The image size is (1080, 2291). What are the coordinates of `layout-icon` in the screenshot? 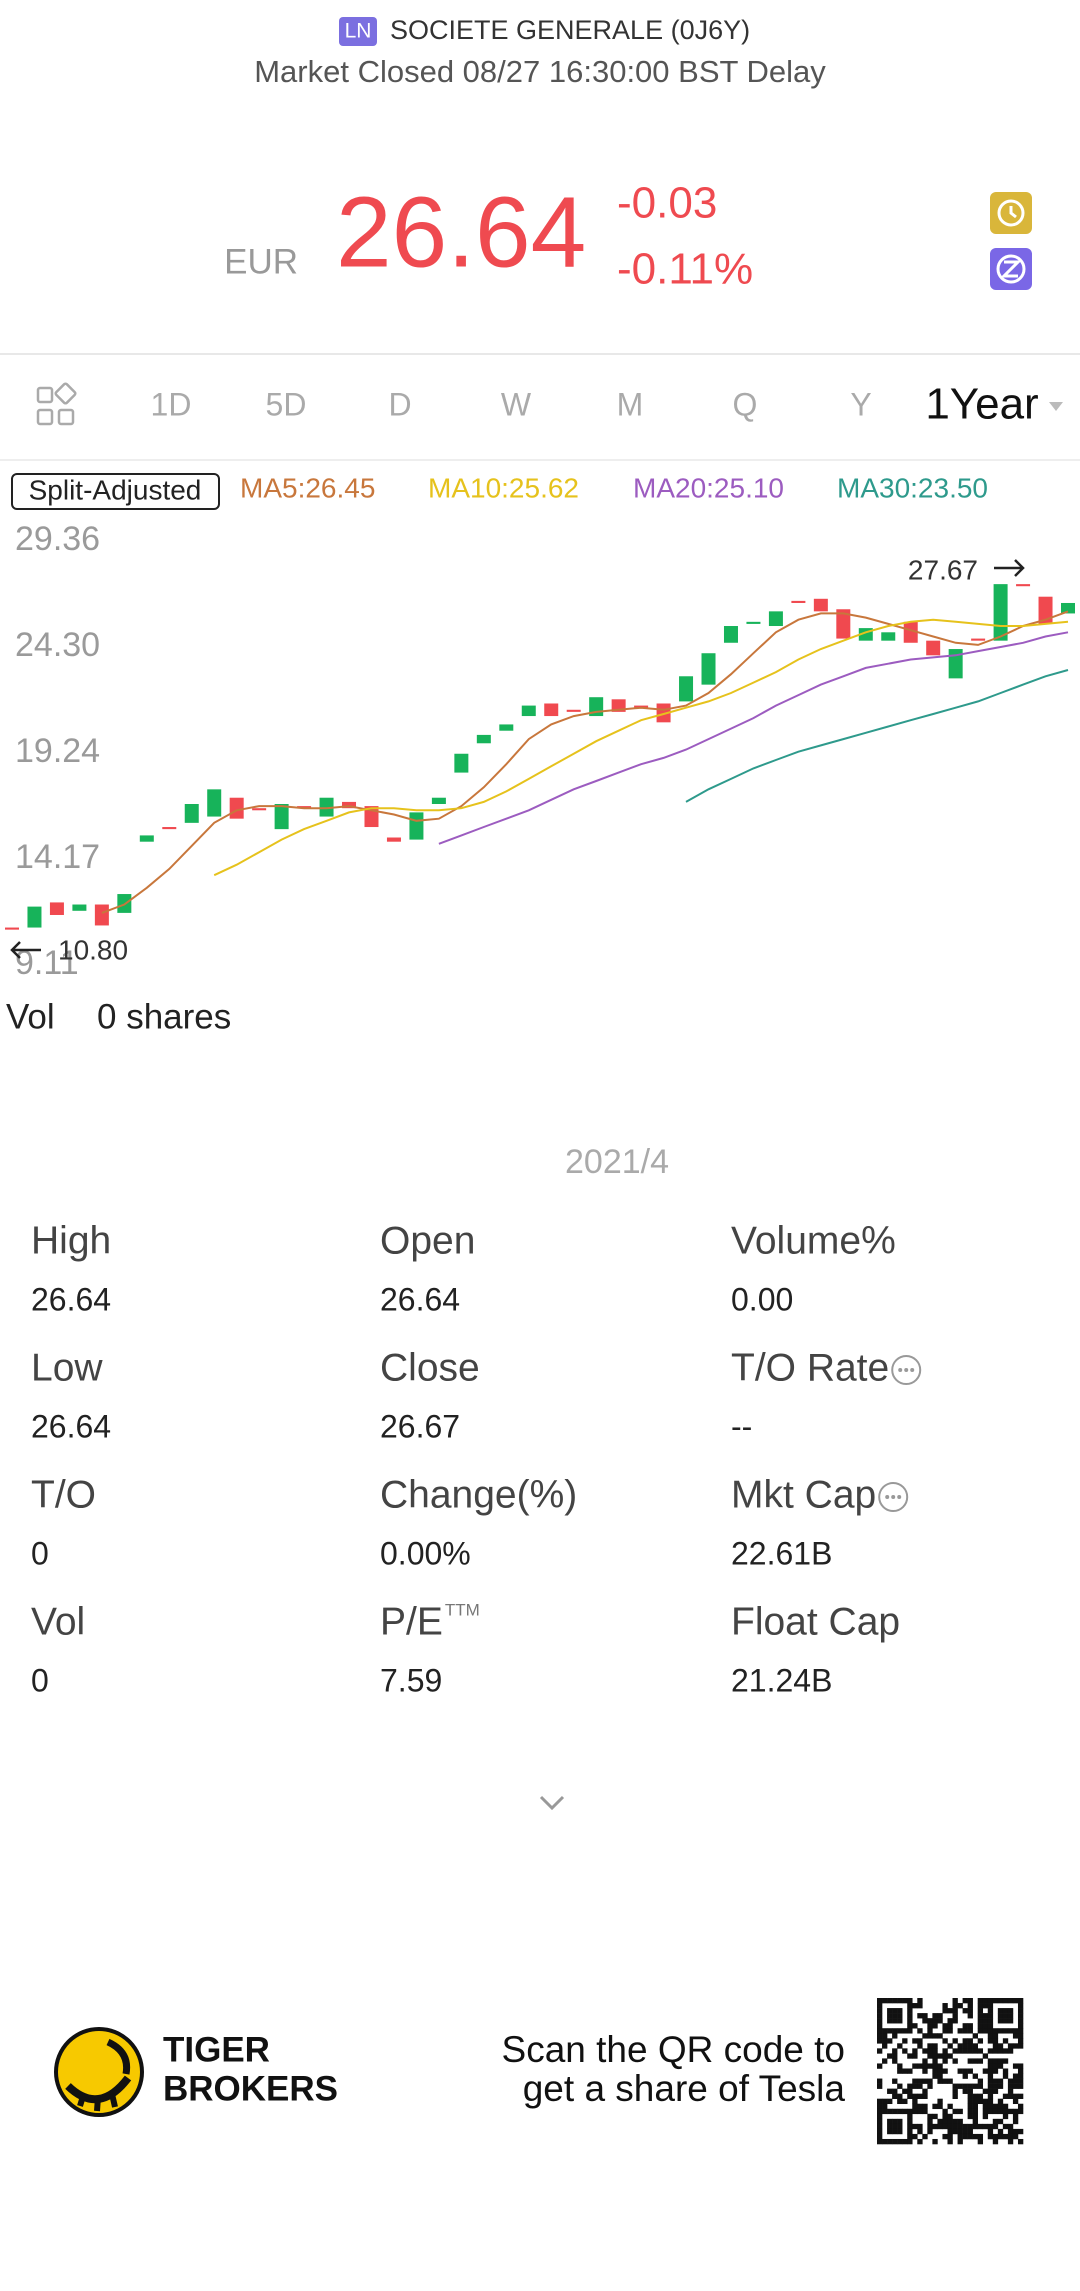 It's located at (56, 404).